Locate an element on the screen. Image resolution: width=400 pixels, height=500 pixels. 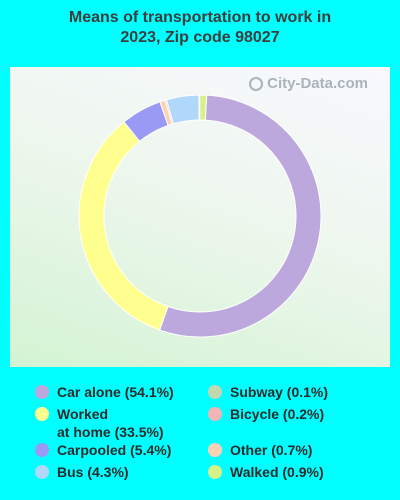
legend-item-walked: Walked (0.9%) is located at coordinates (266, 472).